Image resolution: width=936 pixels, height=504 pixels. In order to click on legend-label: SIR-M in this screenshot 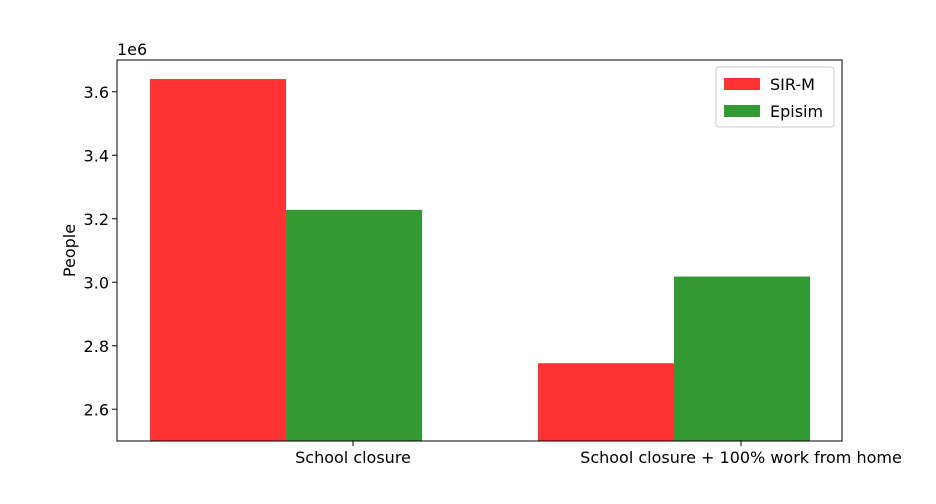, I will do `click(792, 84)`.